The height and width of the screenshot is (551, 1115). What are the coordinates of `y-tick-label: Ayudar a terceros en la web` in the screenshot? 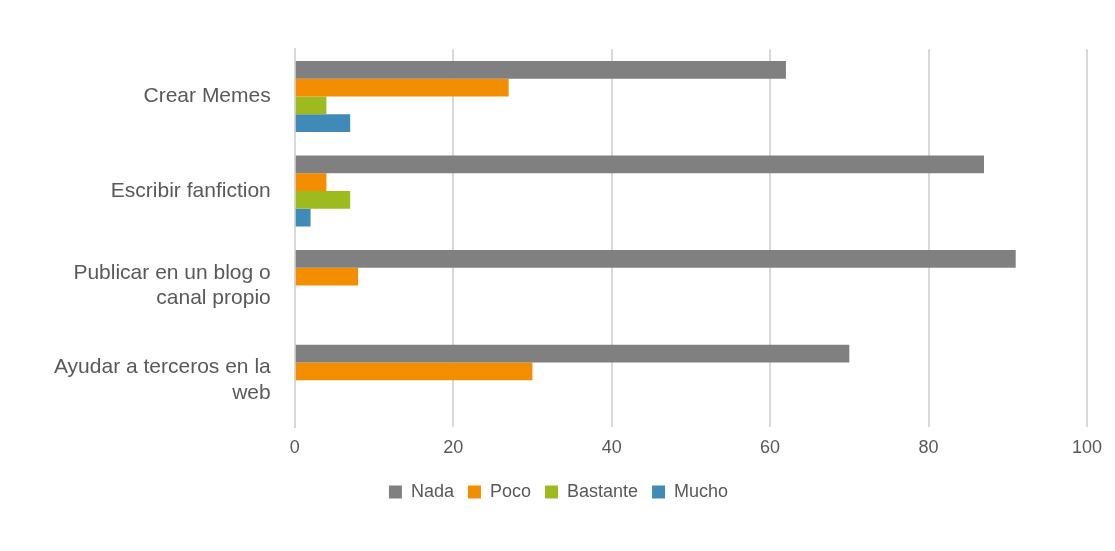 It's located at (162, 378).